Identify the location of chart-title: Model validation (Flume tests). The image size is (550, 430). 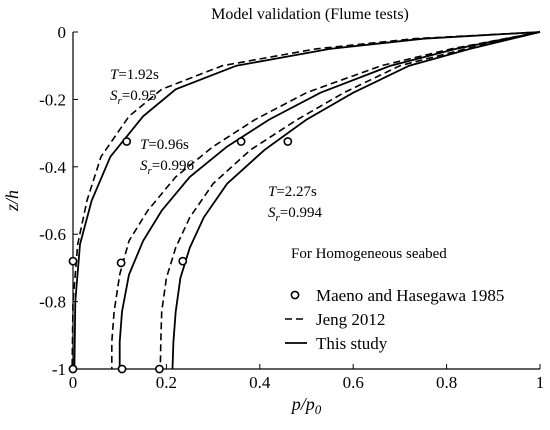
(310, 14).